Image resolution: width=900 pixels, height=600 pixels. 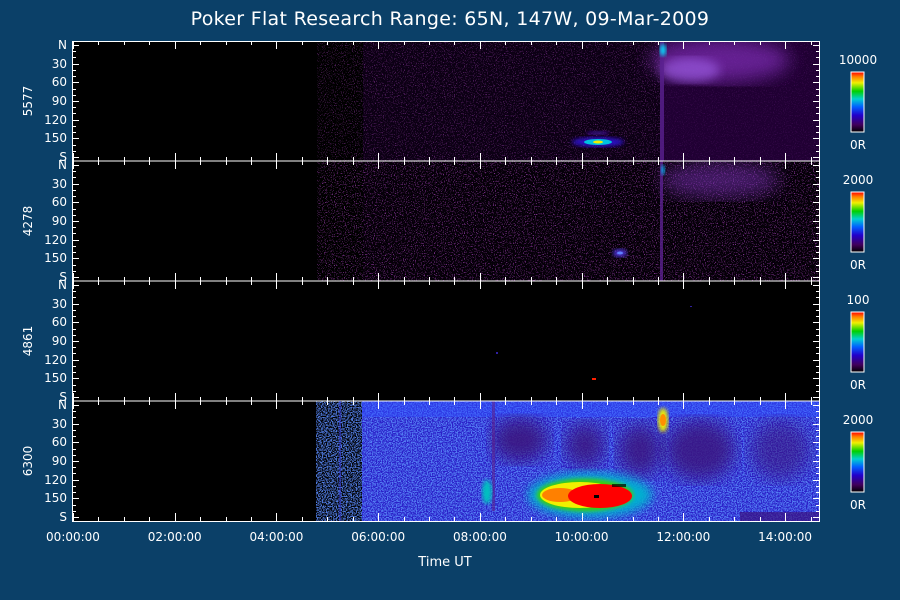 What do you see at coordinates (479, 537) in the screenshot?
I see `x-tick-label: 08:00:00` at bounding box center [479, 537].